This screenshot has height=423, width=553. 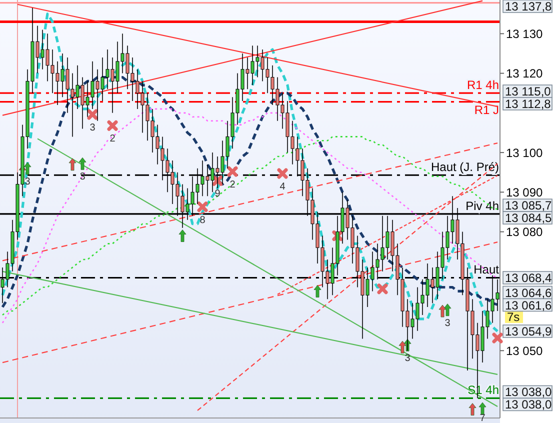 What do you see at coordinates (203, 220) in the screenshot?
I see `annotation: 8` at bounding box center [203, 220].